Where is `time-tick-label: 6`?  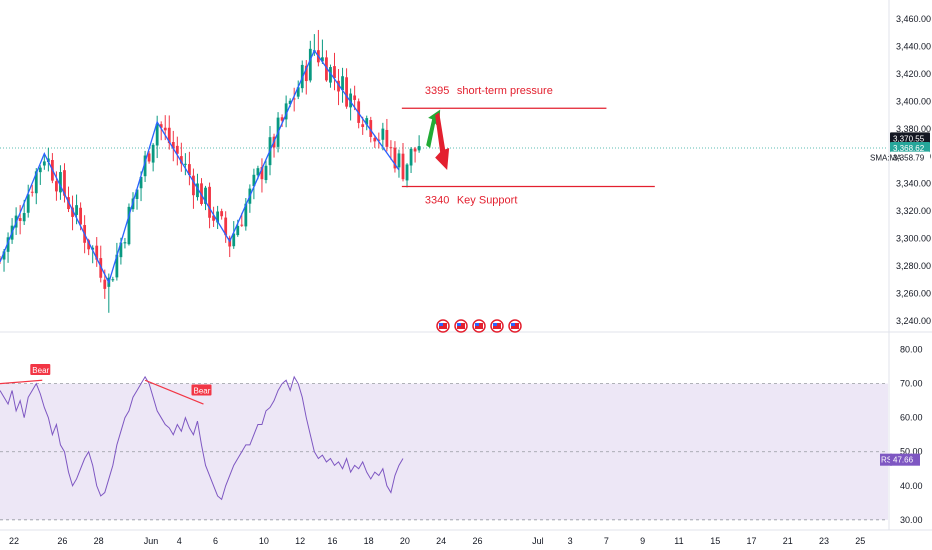
time-tick-label: 6 is located at coordinates (215, 541).